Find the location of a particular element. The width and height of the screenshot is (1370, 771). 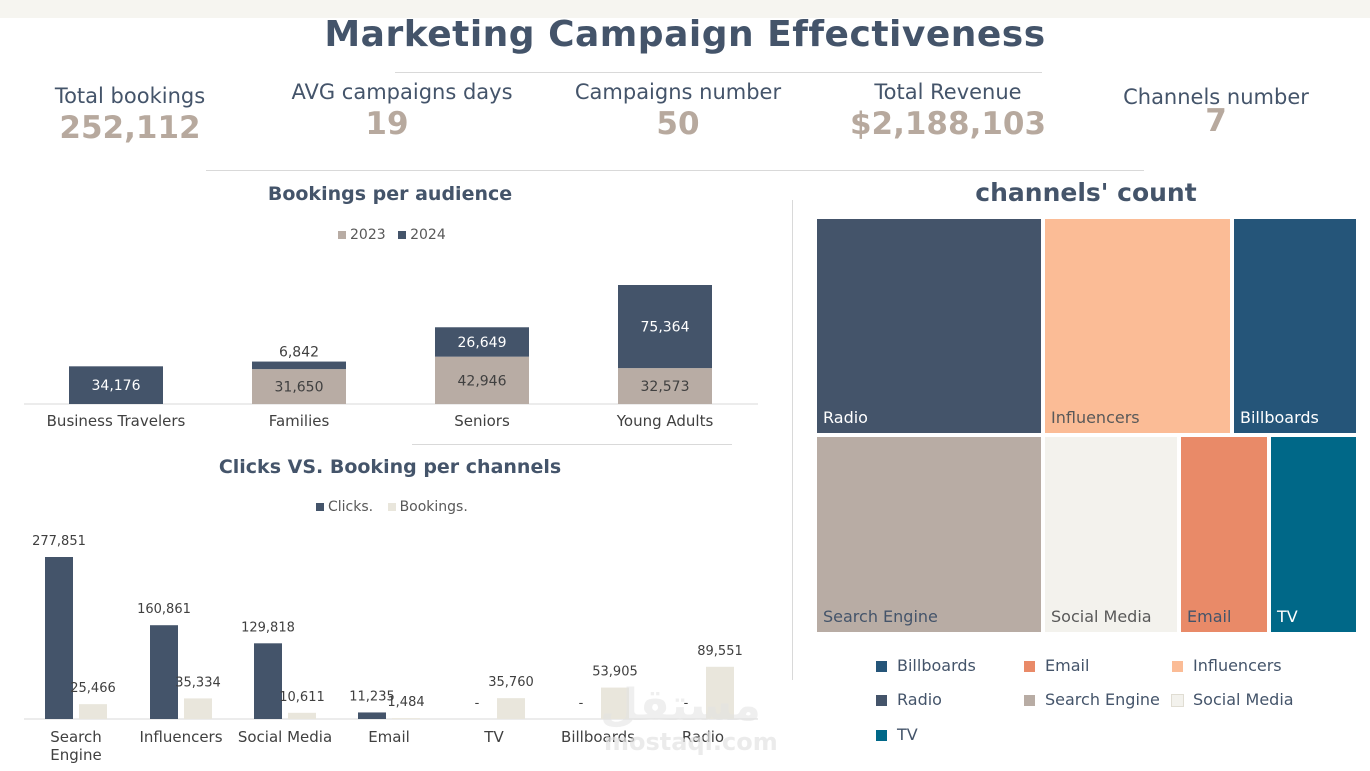

treemap-tile-search-engine: Search Engine is located at coordinates (929, 534).